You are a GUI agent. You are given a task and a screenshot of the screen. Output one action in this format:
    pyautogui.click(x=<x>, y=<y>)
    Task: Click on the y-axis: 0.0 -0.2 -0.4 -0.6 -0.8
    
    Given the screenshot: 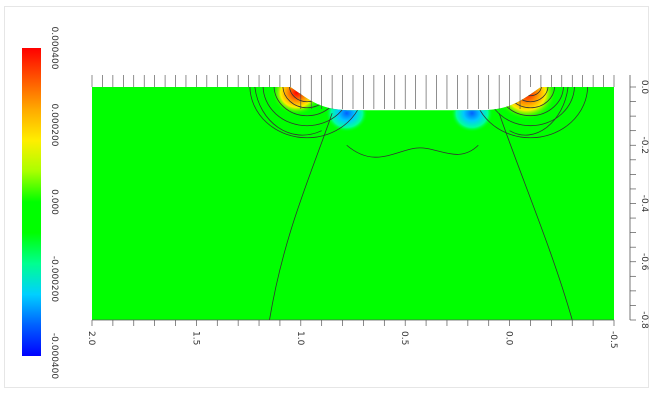 What is the action you would take?
    pyautogui.click(x=639, y=202)
    